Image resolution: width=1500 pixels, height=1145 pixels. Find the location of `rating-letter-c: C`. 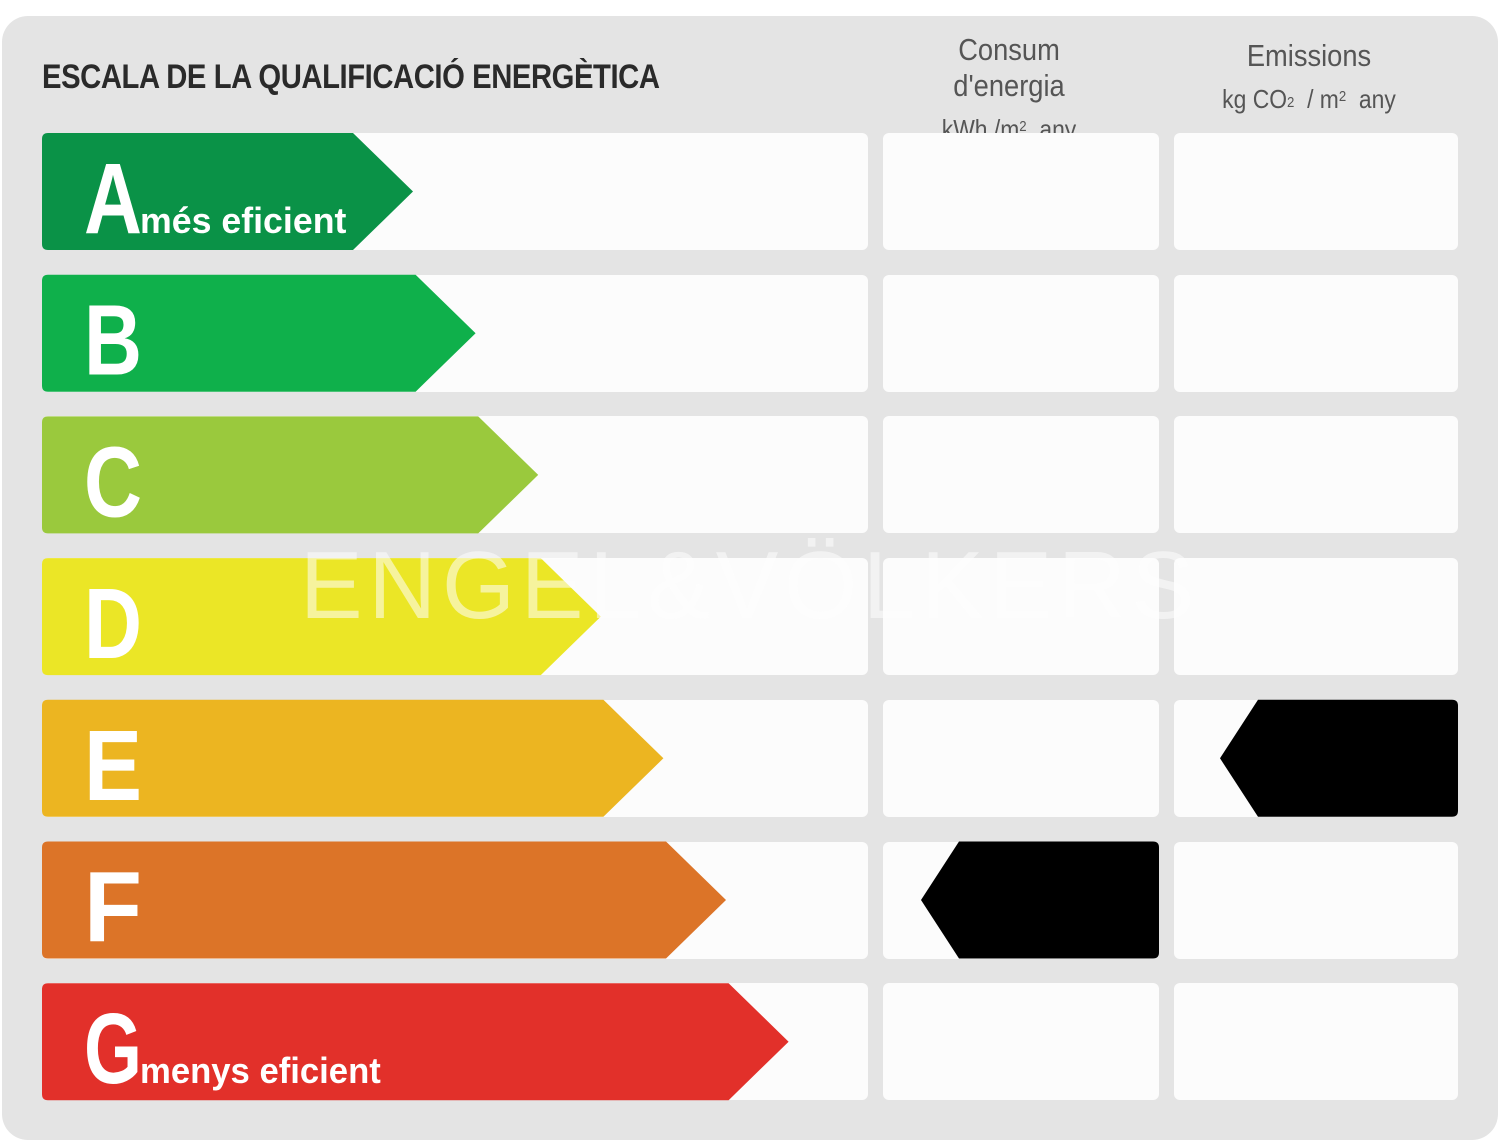

rating-letter-c: C is located at coordinates (113, 482).